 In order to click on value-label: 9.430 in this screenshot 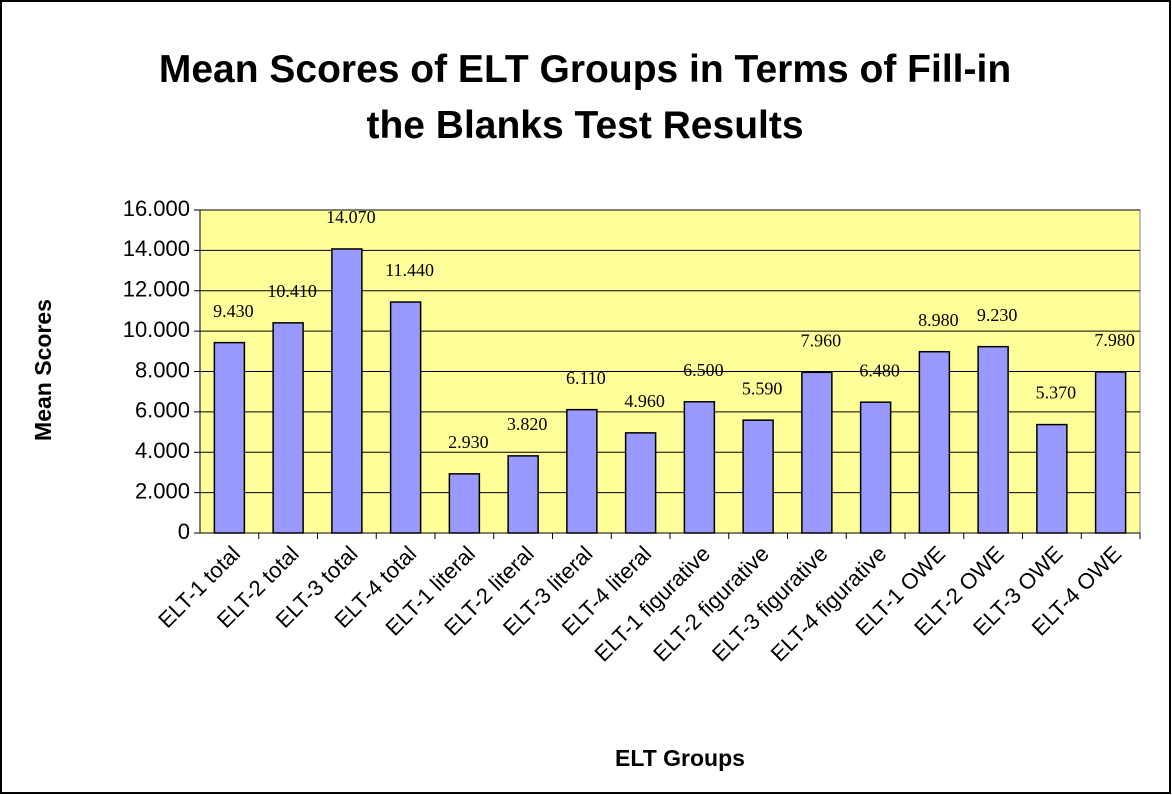, I will do `click(233, 311)`.